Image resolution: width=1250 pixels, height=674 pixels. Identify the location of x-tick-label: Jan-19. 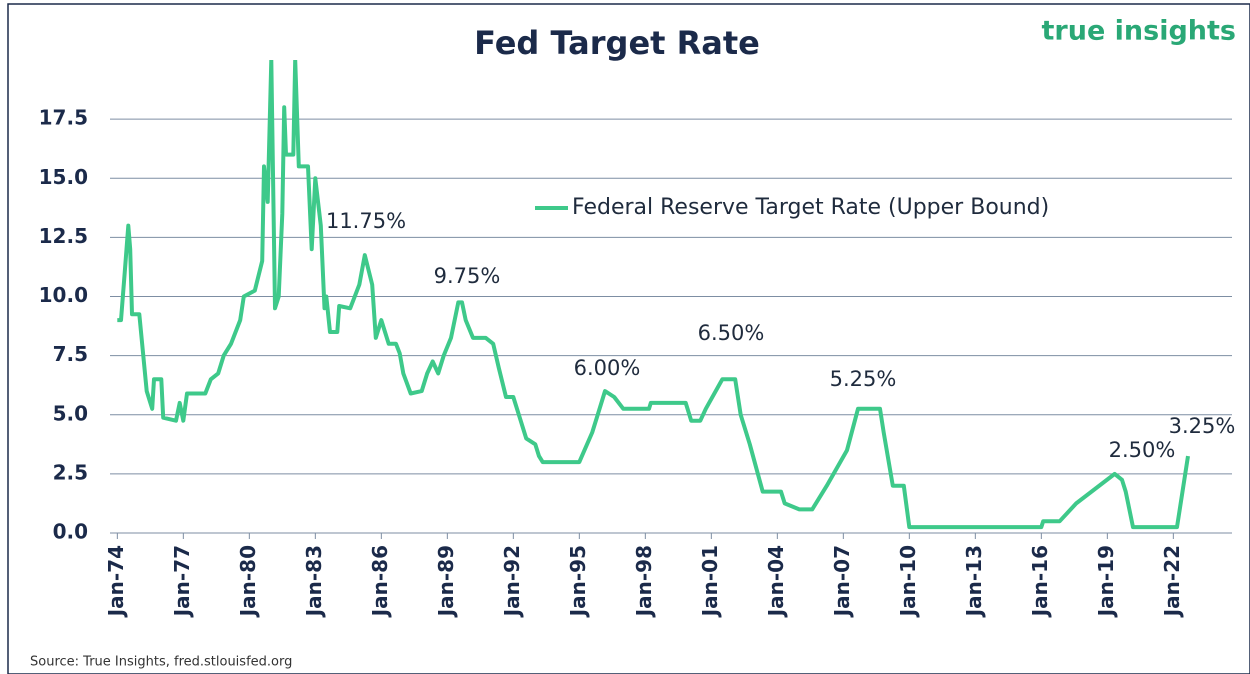
(1106, 581).